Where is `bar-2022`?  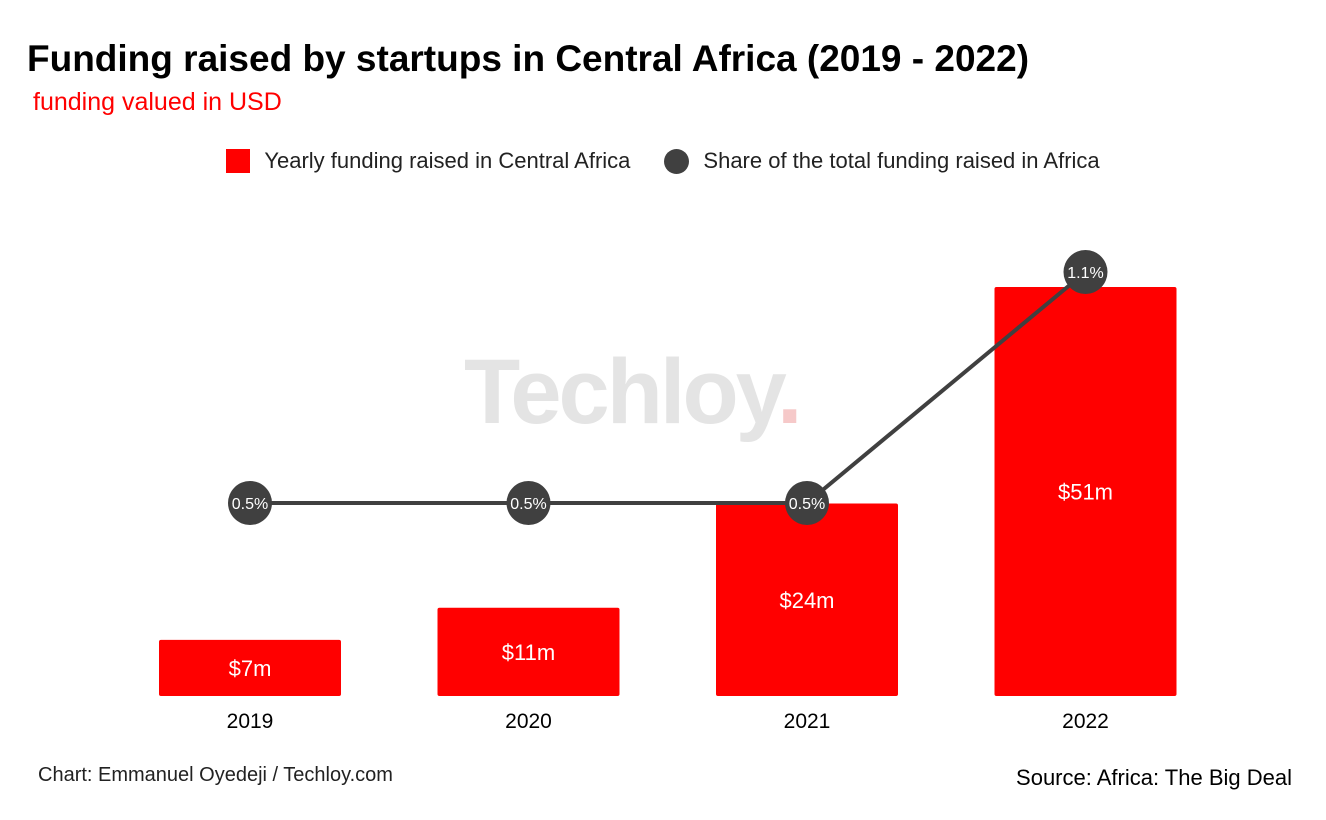
bar-2022 is located at coordinates (1085, 491).